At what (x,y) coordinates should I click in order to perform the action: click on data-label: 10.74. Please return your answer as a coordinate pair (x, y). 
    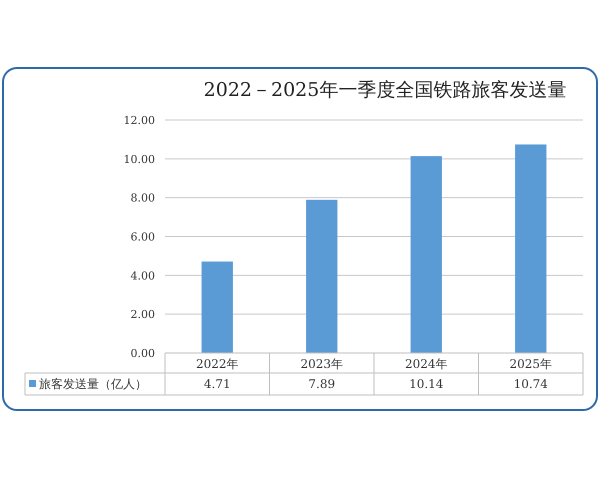
    Looking at the image, I should click on (531, 384).